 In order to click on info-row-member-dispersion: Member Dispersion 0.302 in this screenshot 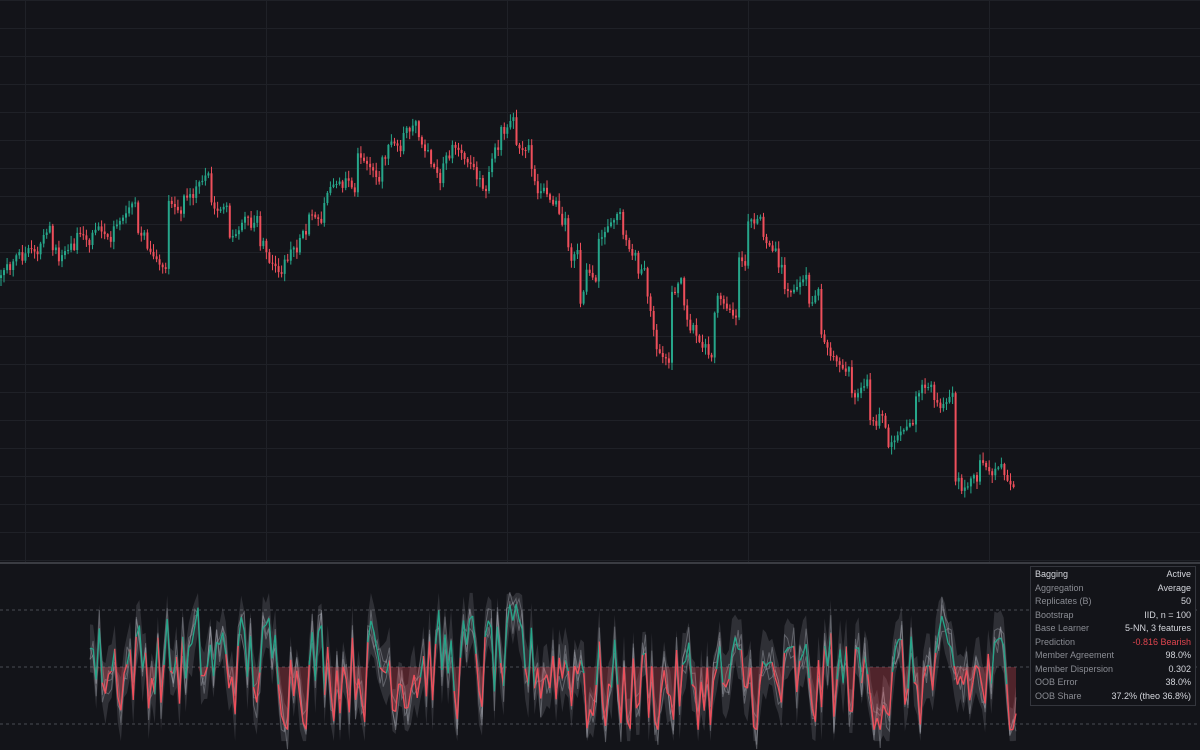, I will do `click(1113, 670)`.